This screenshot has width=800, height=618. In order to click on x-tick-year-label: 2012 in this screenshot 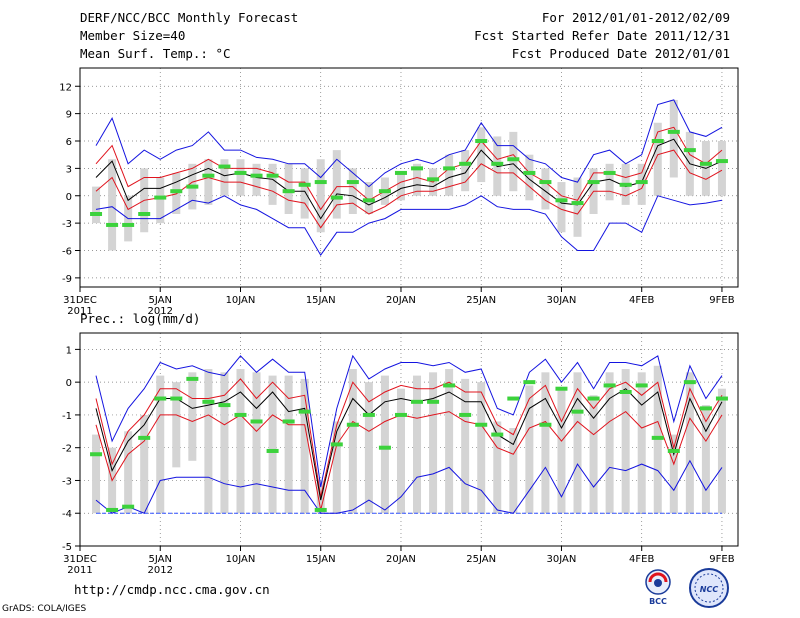, I will do `click(160, 570)`.